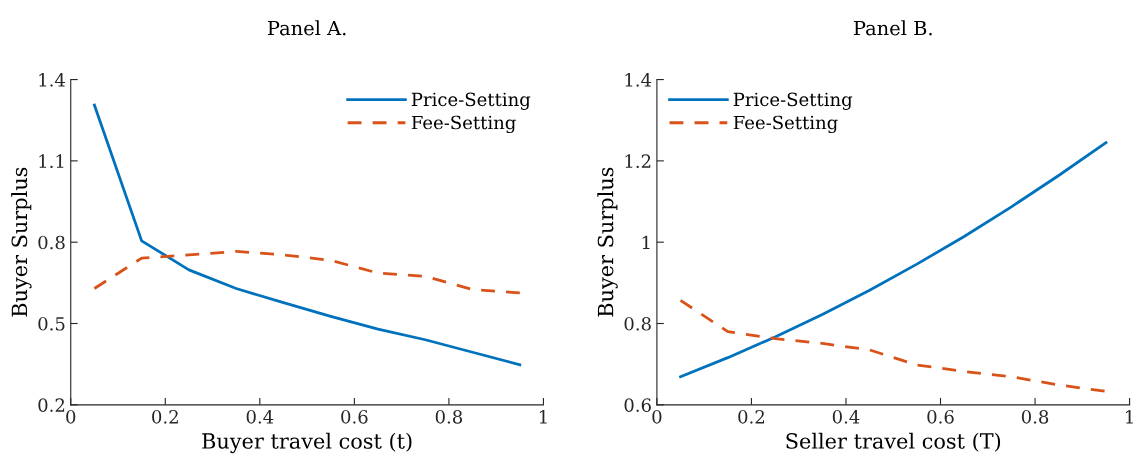  What do you see at coordinates (893, 442) in the screenshot?
I see `x-axis-title: Seller travel cost (T)` at bounding box center [893, 442].